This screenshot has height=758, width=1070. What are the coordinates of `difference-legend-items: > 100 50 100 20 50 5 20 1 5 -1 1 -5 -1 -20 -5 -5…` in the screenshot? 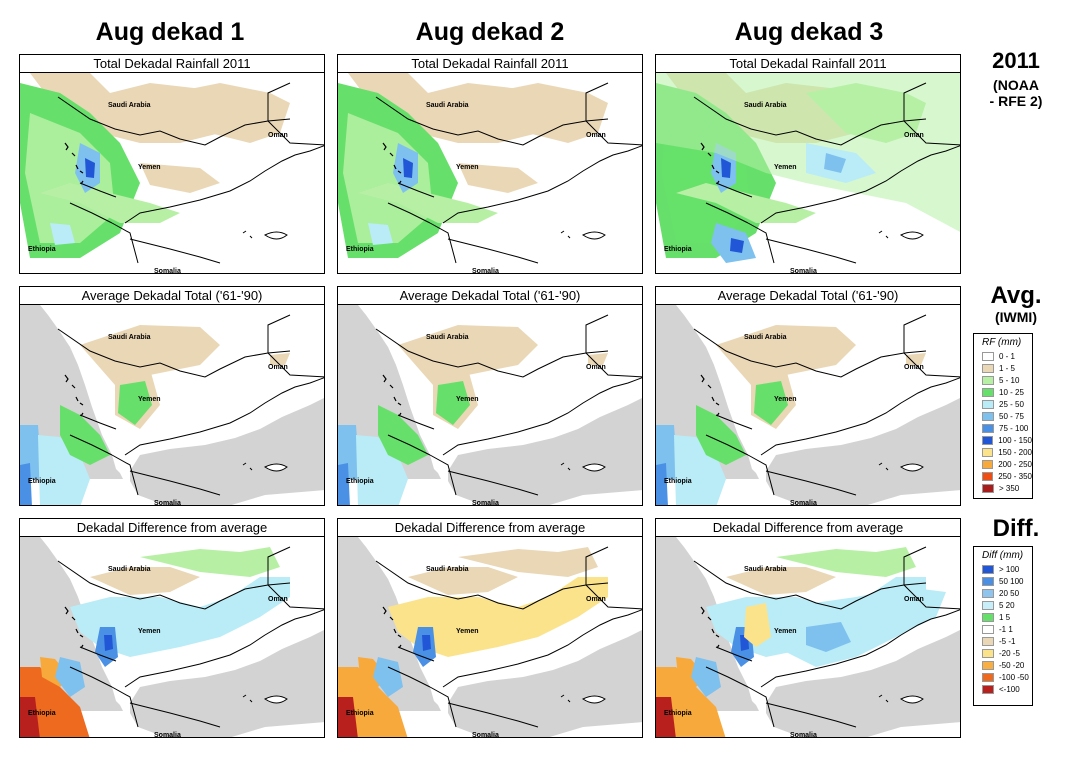 It's located at (1003, 629).